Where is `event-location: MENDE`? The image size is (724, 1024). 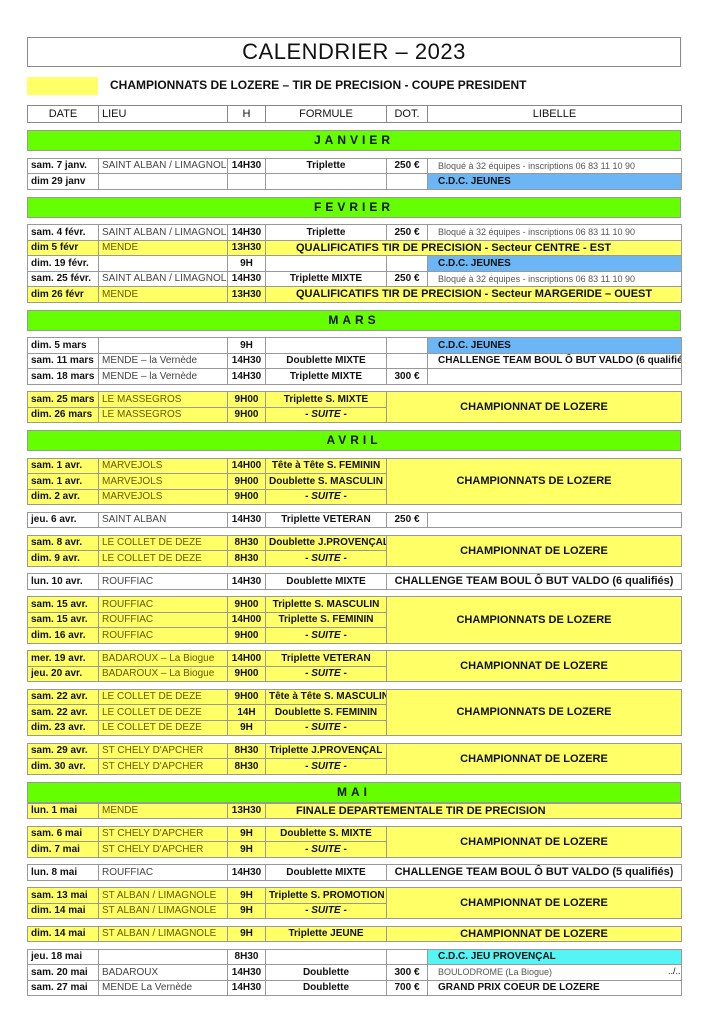
event-location: MENDE is located at coordinates (163, 810).